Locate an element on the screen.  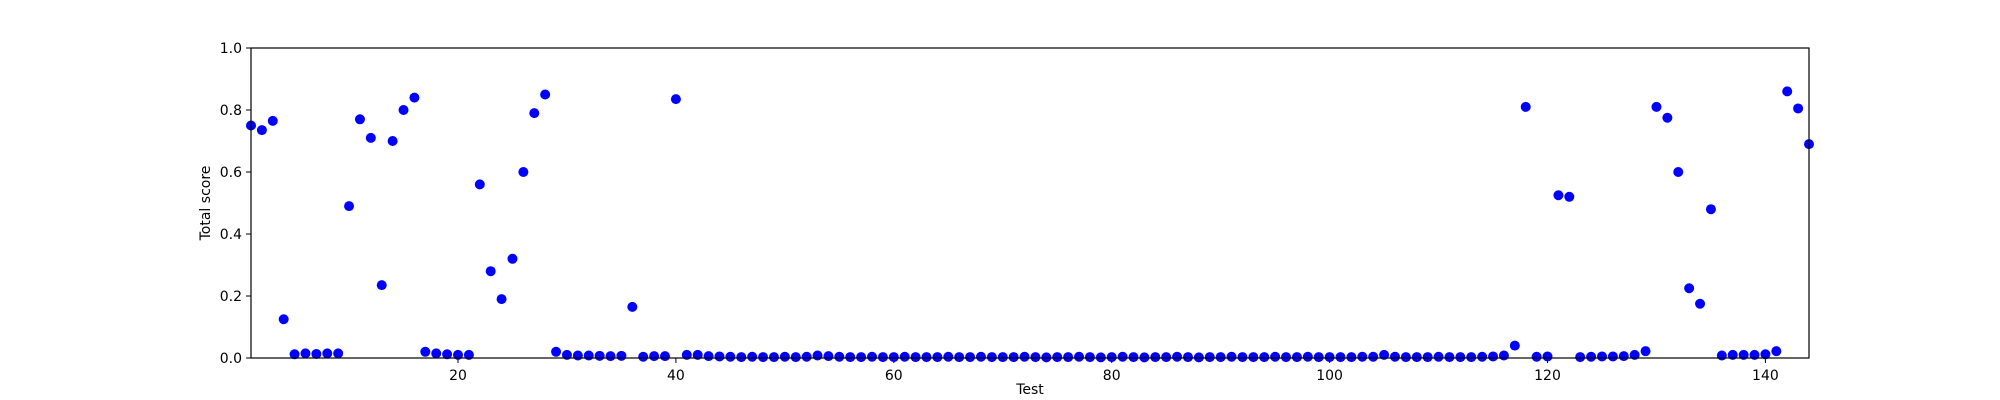
x-tick-label: 100 is located at coordinates (1329, 376).